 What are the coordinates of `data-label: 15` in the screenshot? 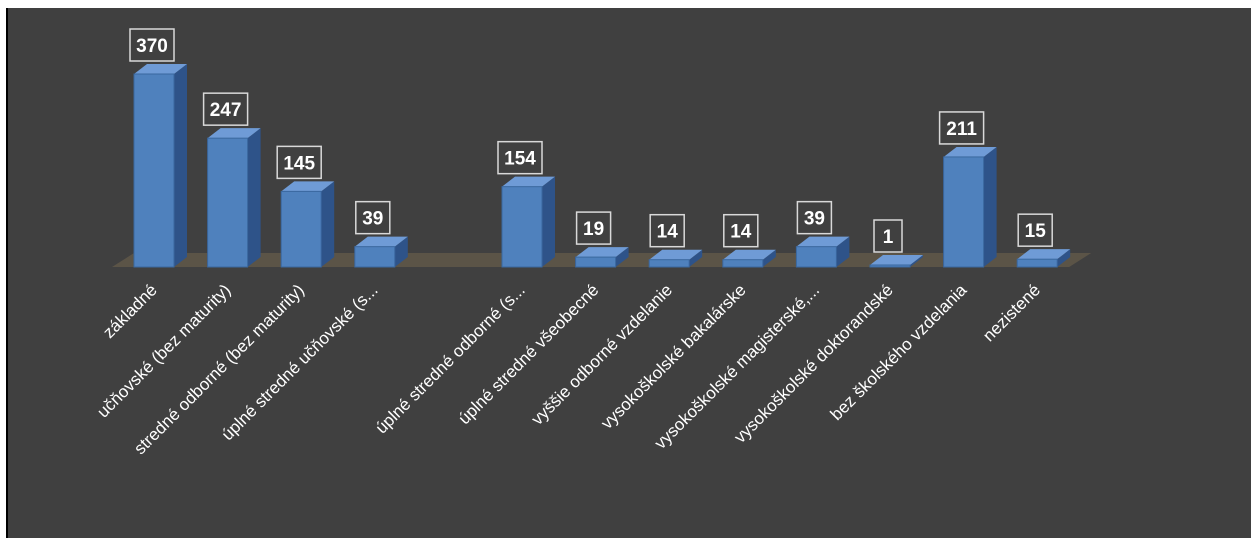 It's located at (1035, 230).